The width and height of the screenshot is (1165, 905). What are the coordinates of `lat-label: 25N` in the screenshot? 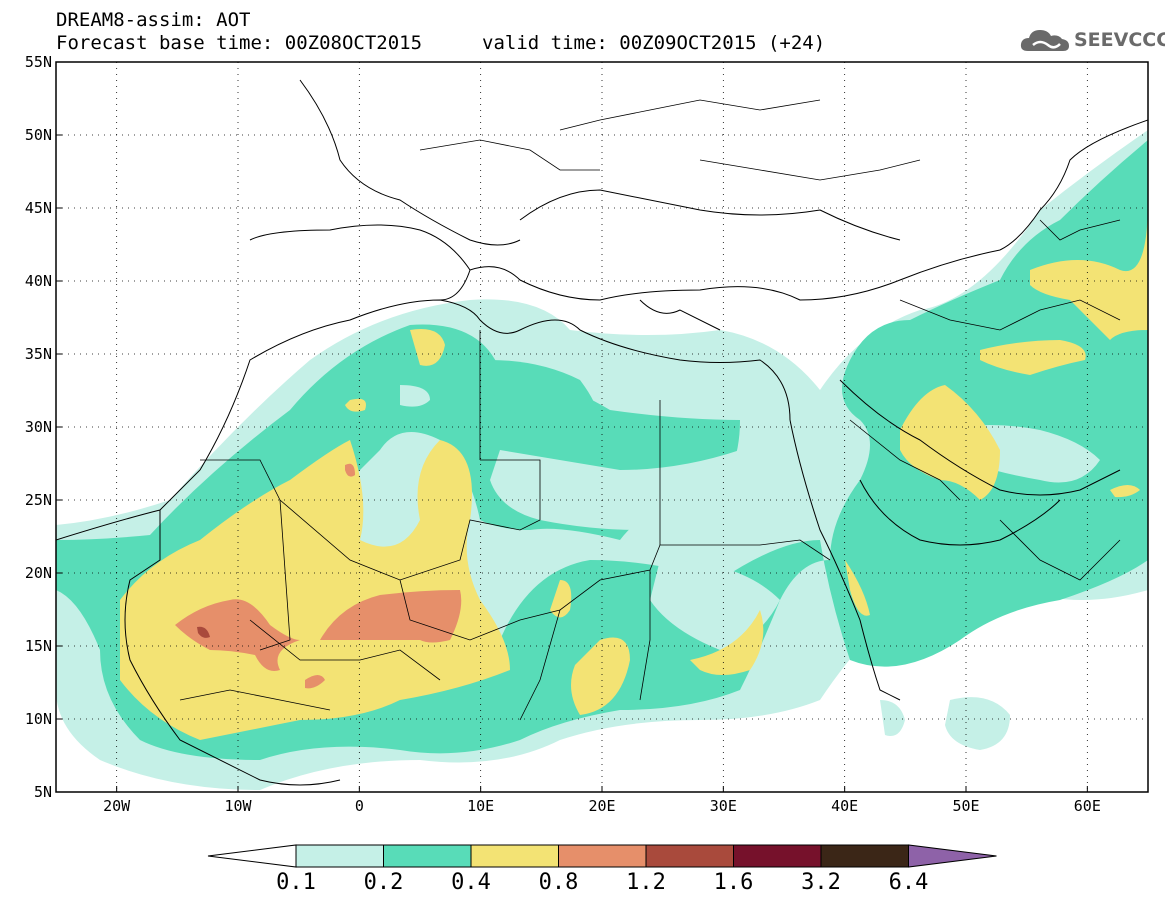 It's located at (38, 500).